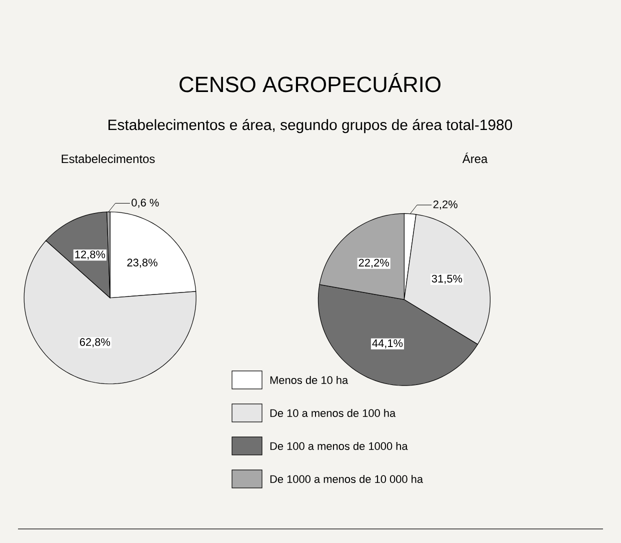  What do you see at coordinates (339, 446) in the screenshot?
I see `legend-label: De 100 a menos de 1000 ha` at bounding box center [339, 446].